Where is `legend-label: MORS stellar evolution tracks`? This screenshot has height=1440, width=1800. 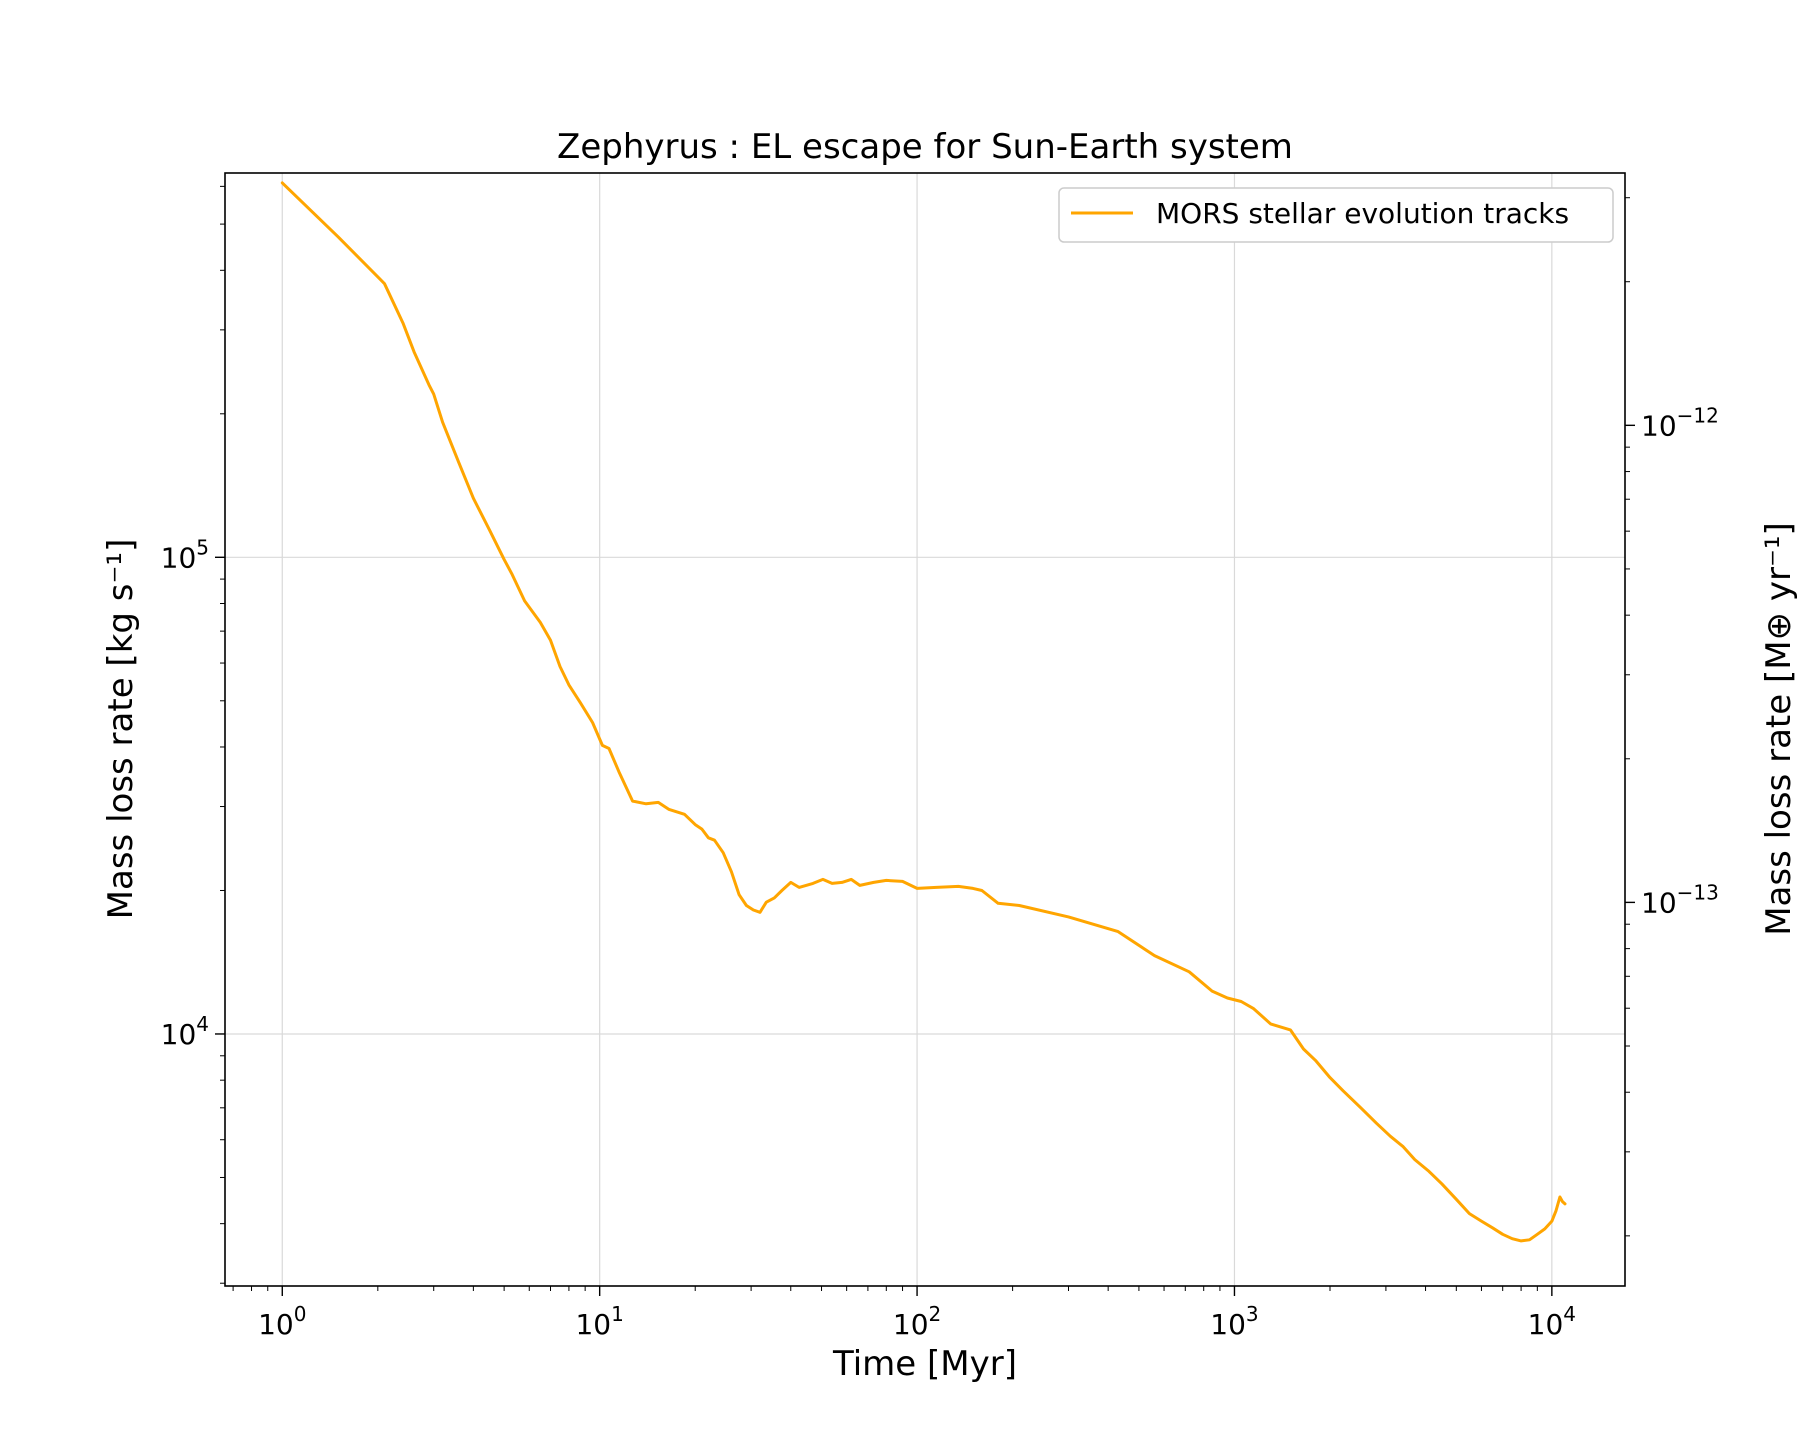 legend-label: MORS stellar evolution tracks is located at coordinates (1362, 213).